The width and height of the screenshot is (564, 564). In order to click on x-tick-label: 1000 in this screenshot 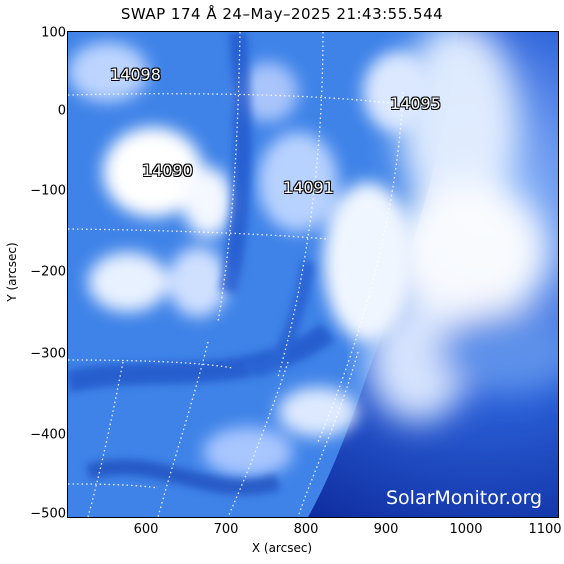, I will do `click(466, 529)`.